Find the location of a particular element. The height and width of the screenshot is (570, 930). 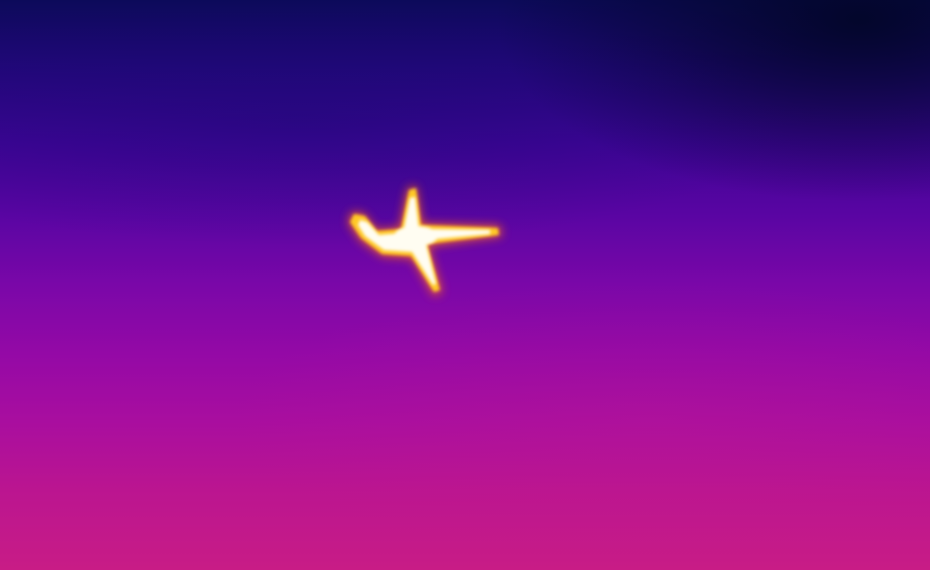

airplane-icon is located at coordinates (422, 238).